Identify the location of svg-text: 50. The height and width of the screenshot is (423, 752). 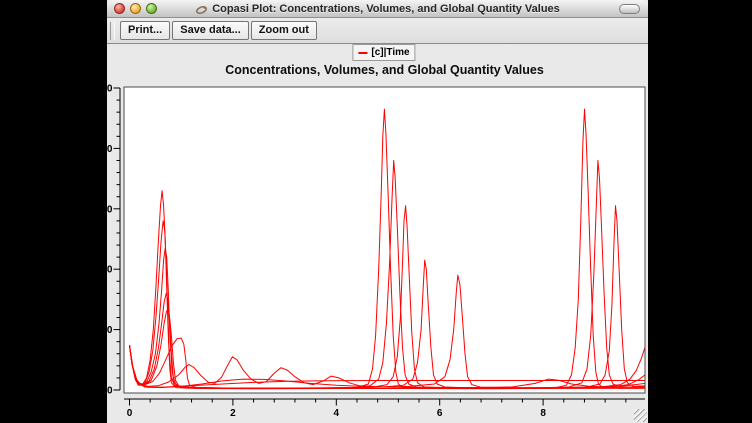
(110, 89).